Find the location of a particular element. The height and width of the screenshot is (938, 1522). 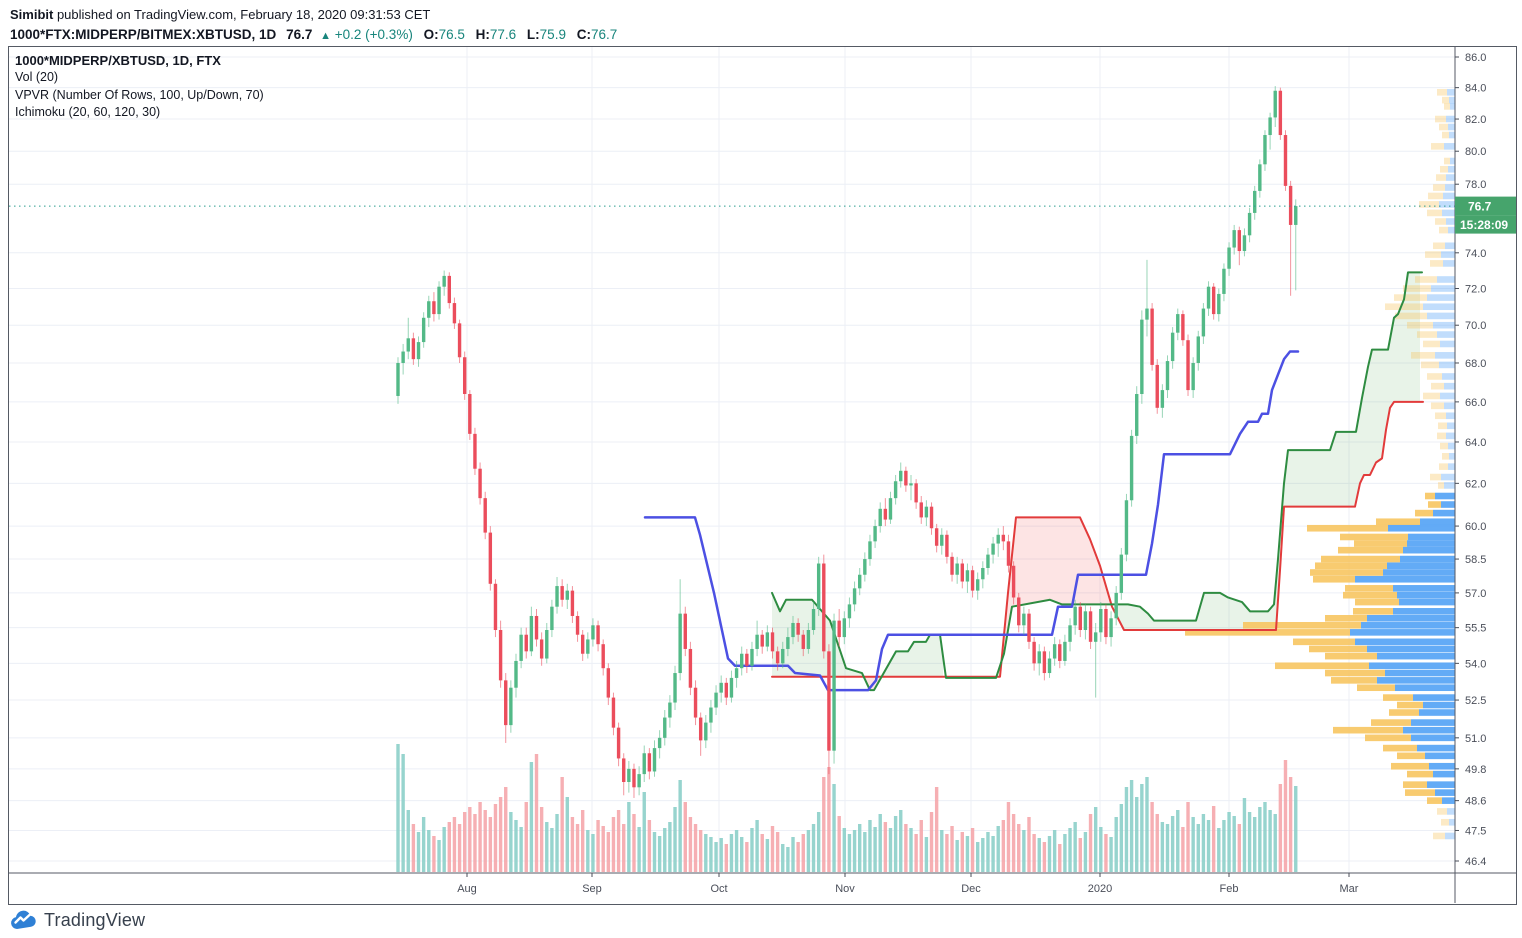

tradingview-logo-text: TradingView is located at coordinates (95, 919).